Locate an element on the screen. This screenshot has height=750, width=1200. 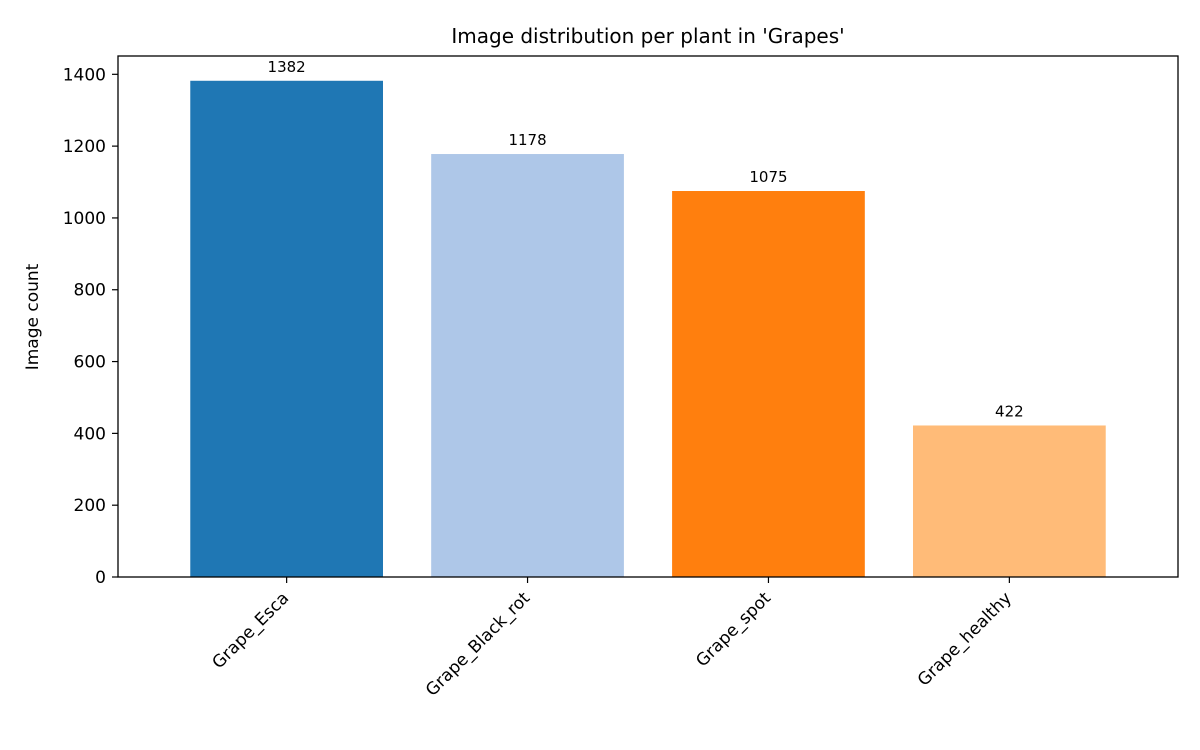
y-tick-label: 200 is located at coordinates (90, 506).